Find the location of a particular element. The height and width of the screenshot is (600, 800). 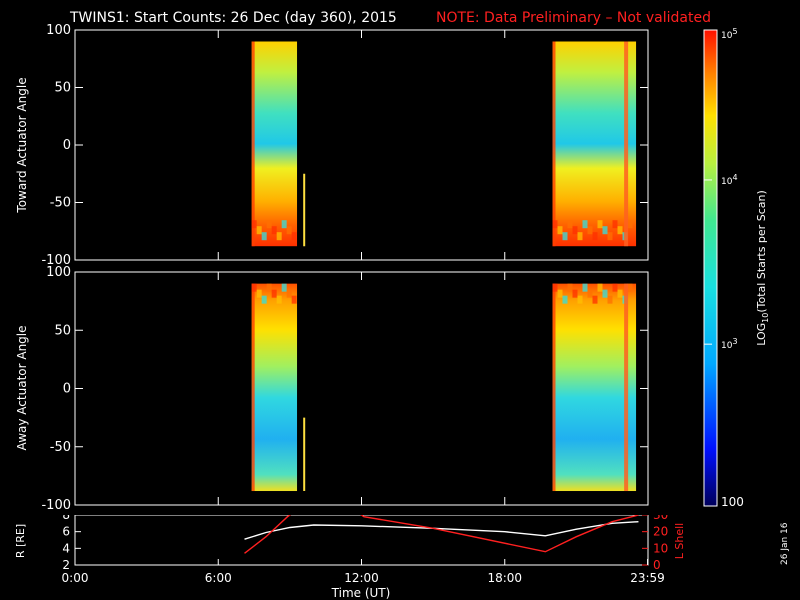

orbit-left-tick-label: 6 is located at coordinates (66, 532).